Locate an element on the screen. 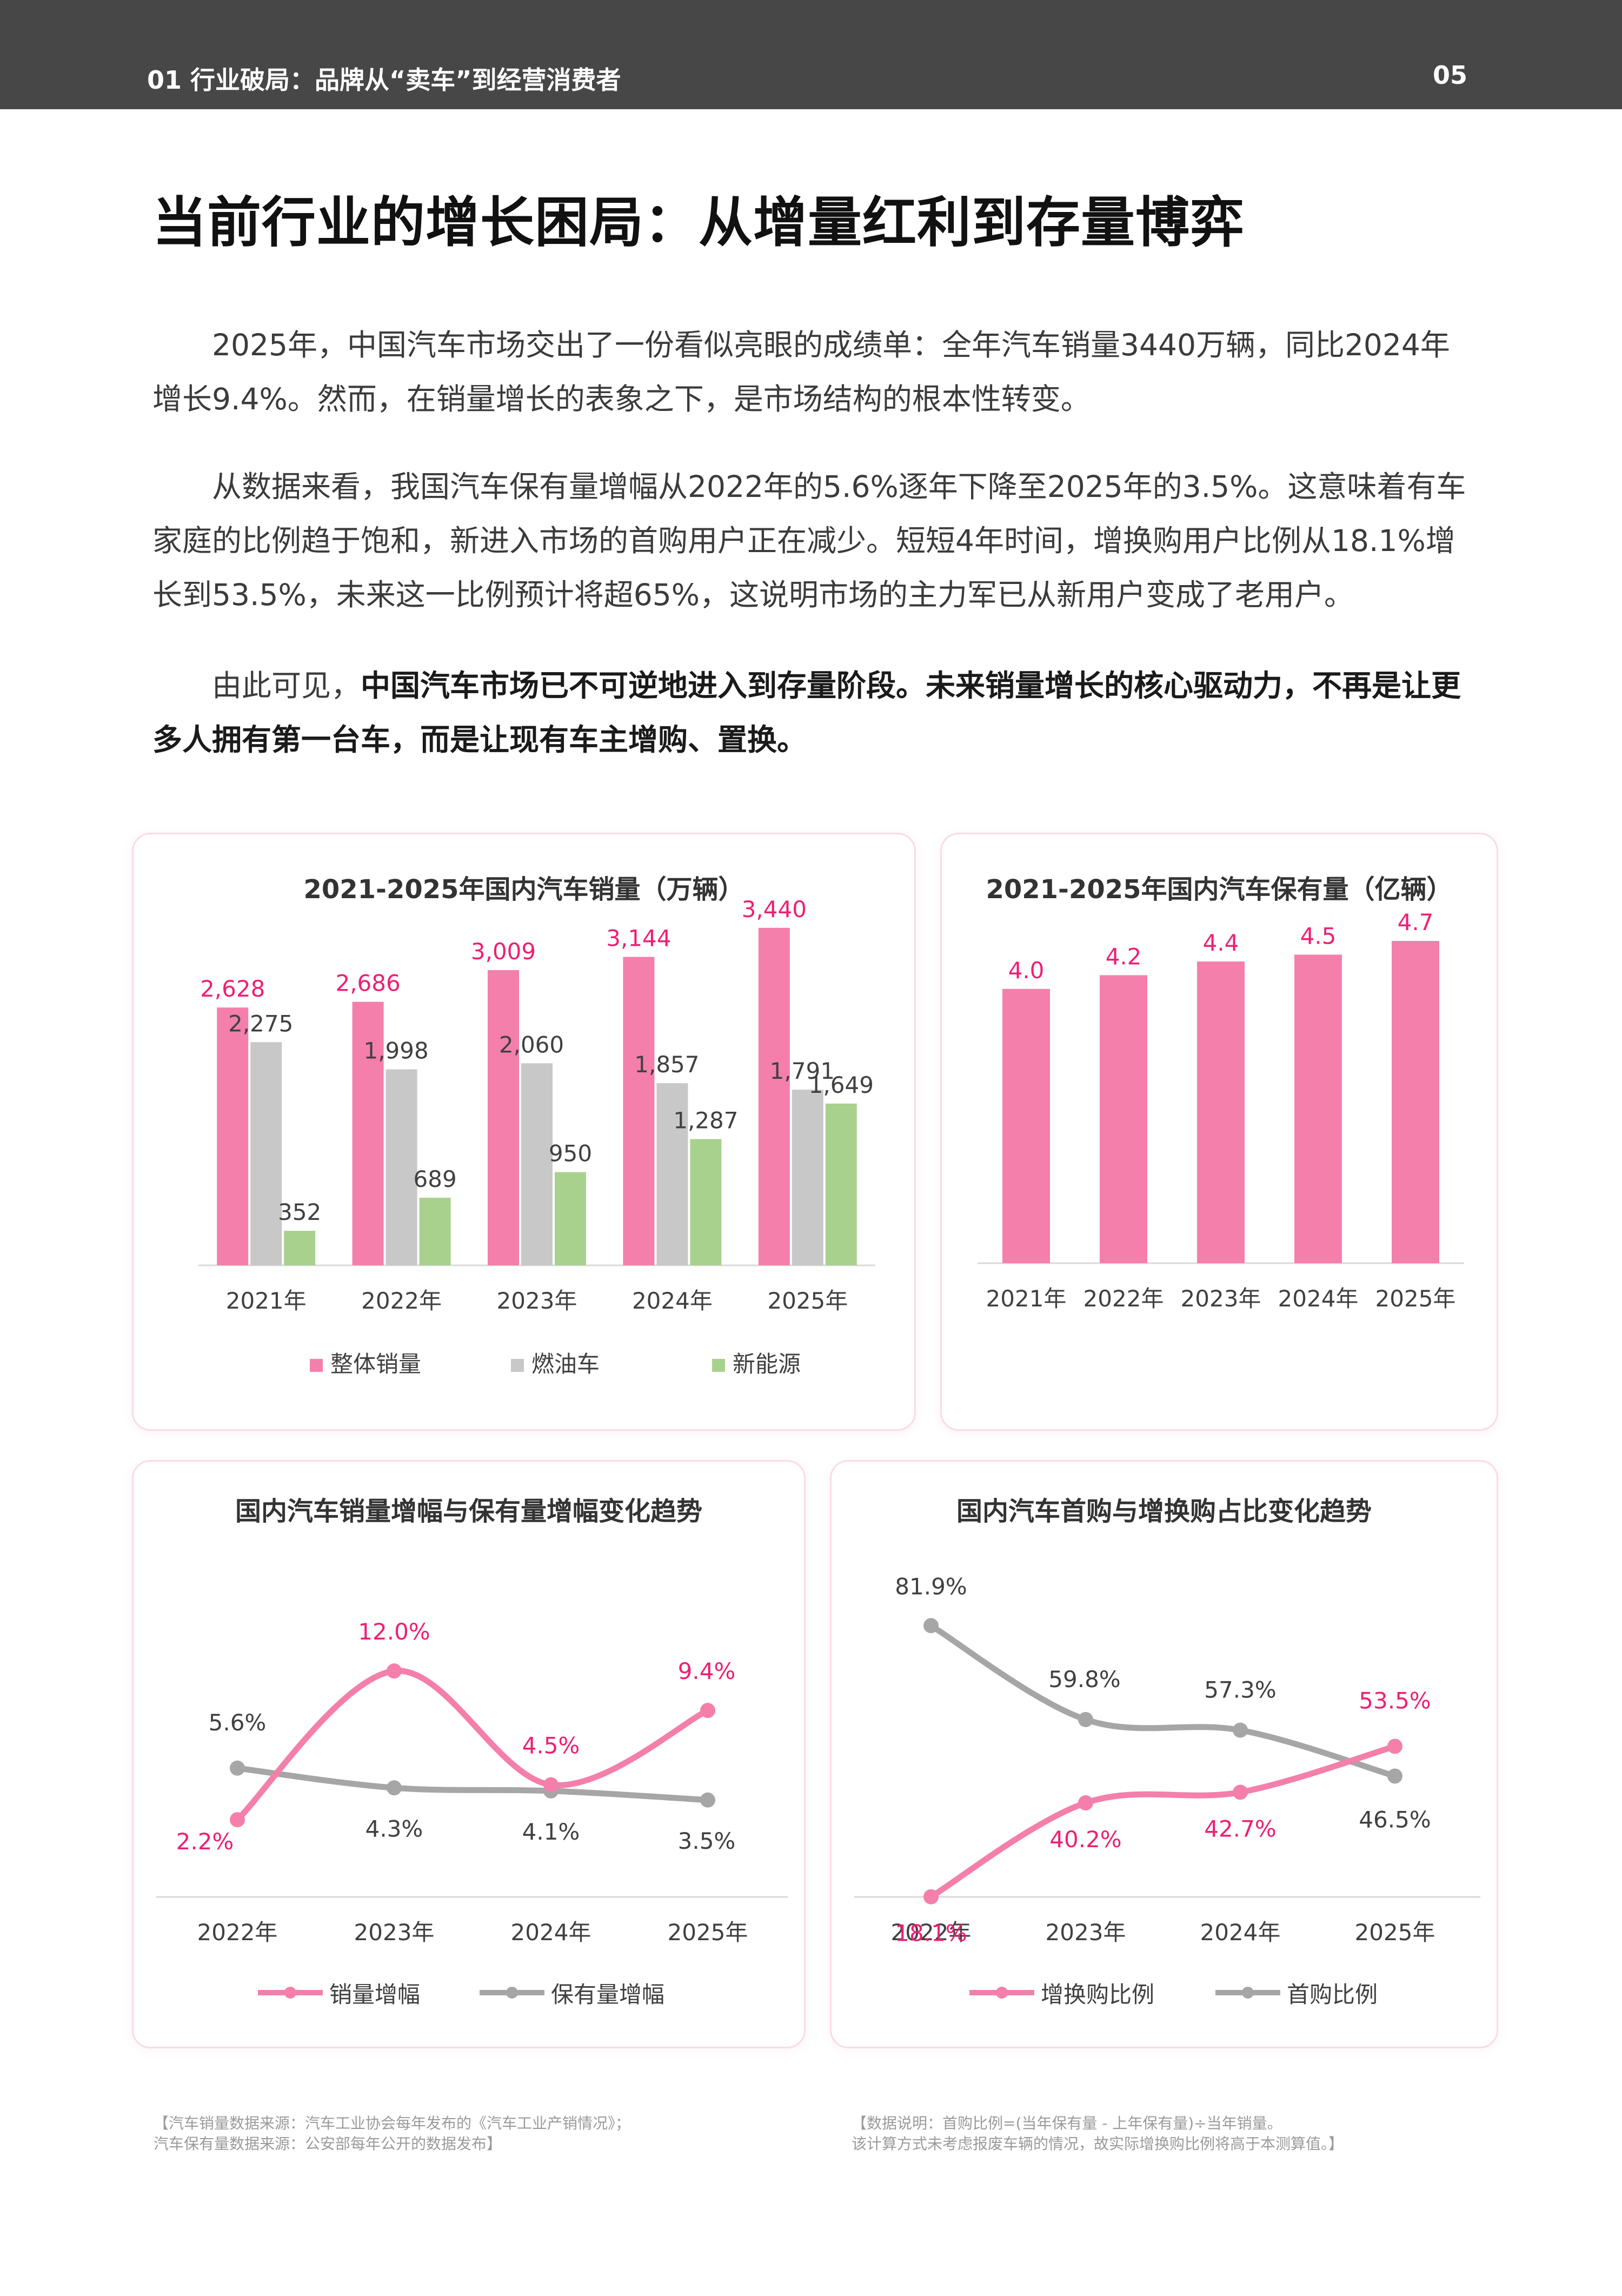 Image resolution: width=1622 pixels, height=2296 pixels. data-label: 5.6% is located at coordinates (238, 1722).